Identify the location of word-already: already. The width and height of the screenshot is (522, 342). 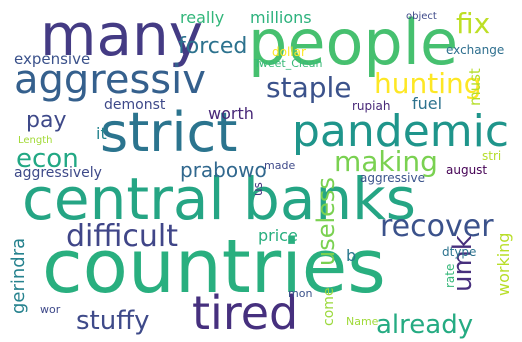
(425, 325).